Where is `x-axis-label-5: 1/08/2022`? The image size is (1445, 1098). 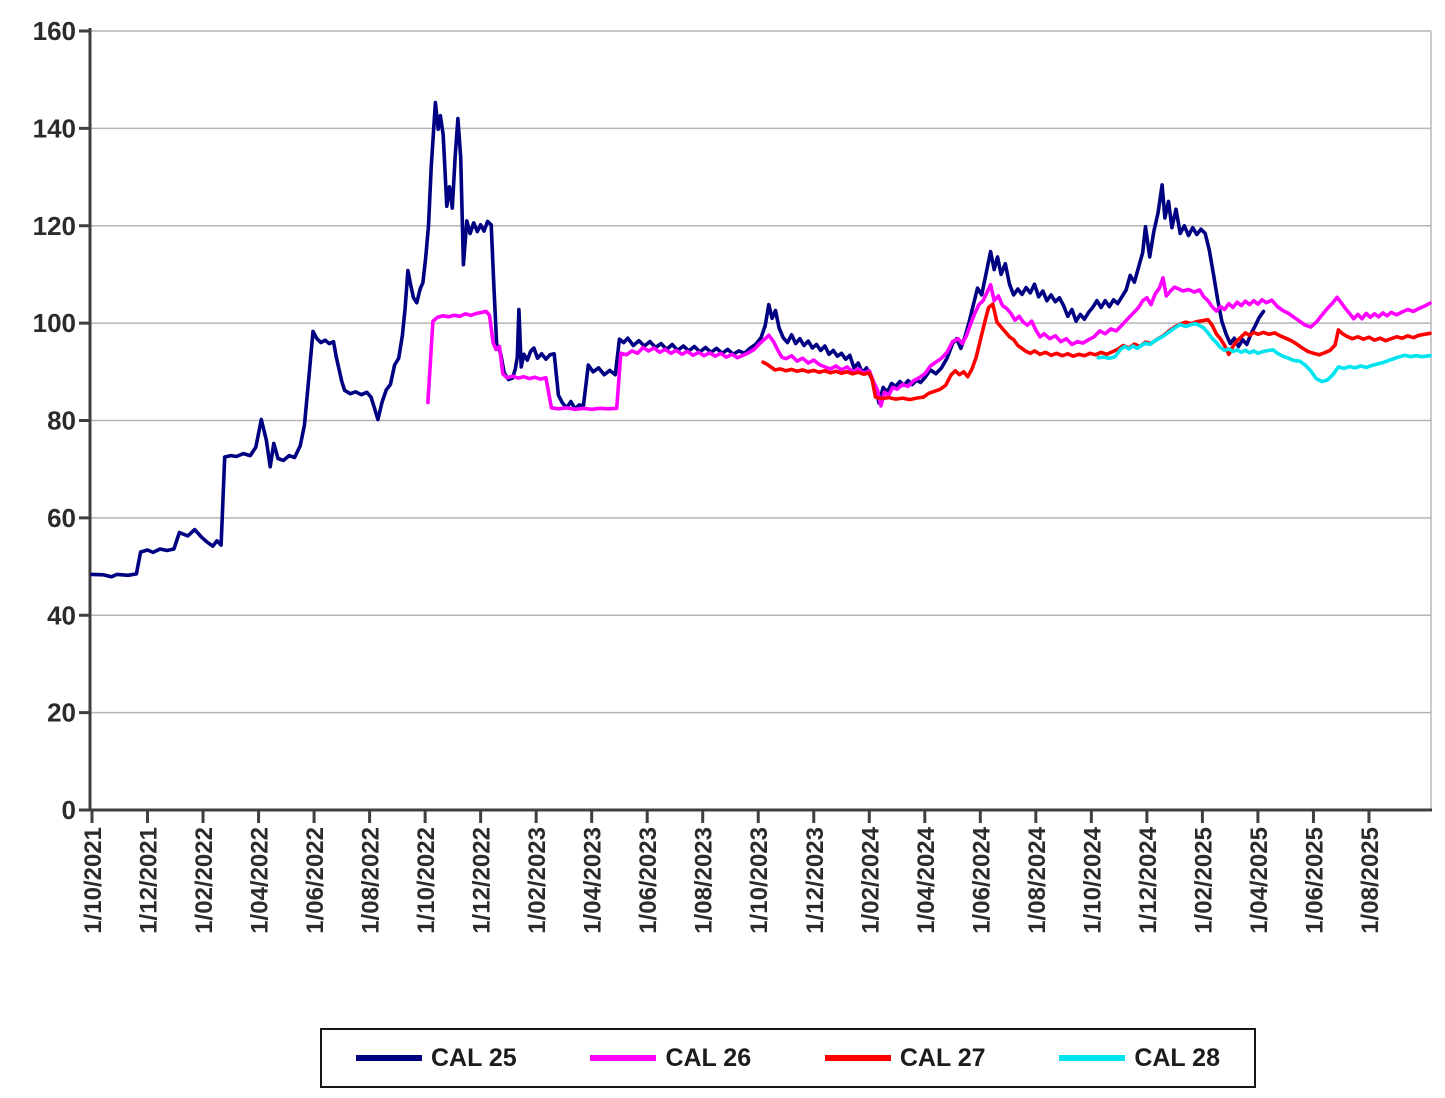
x-axis-label-5: 1/08/2022 is located at coordinates (371, 880).